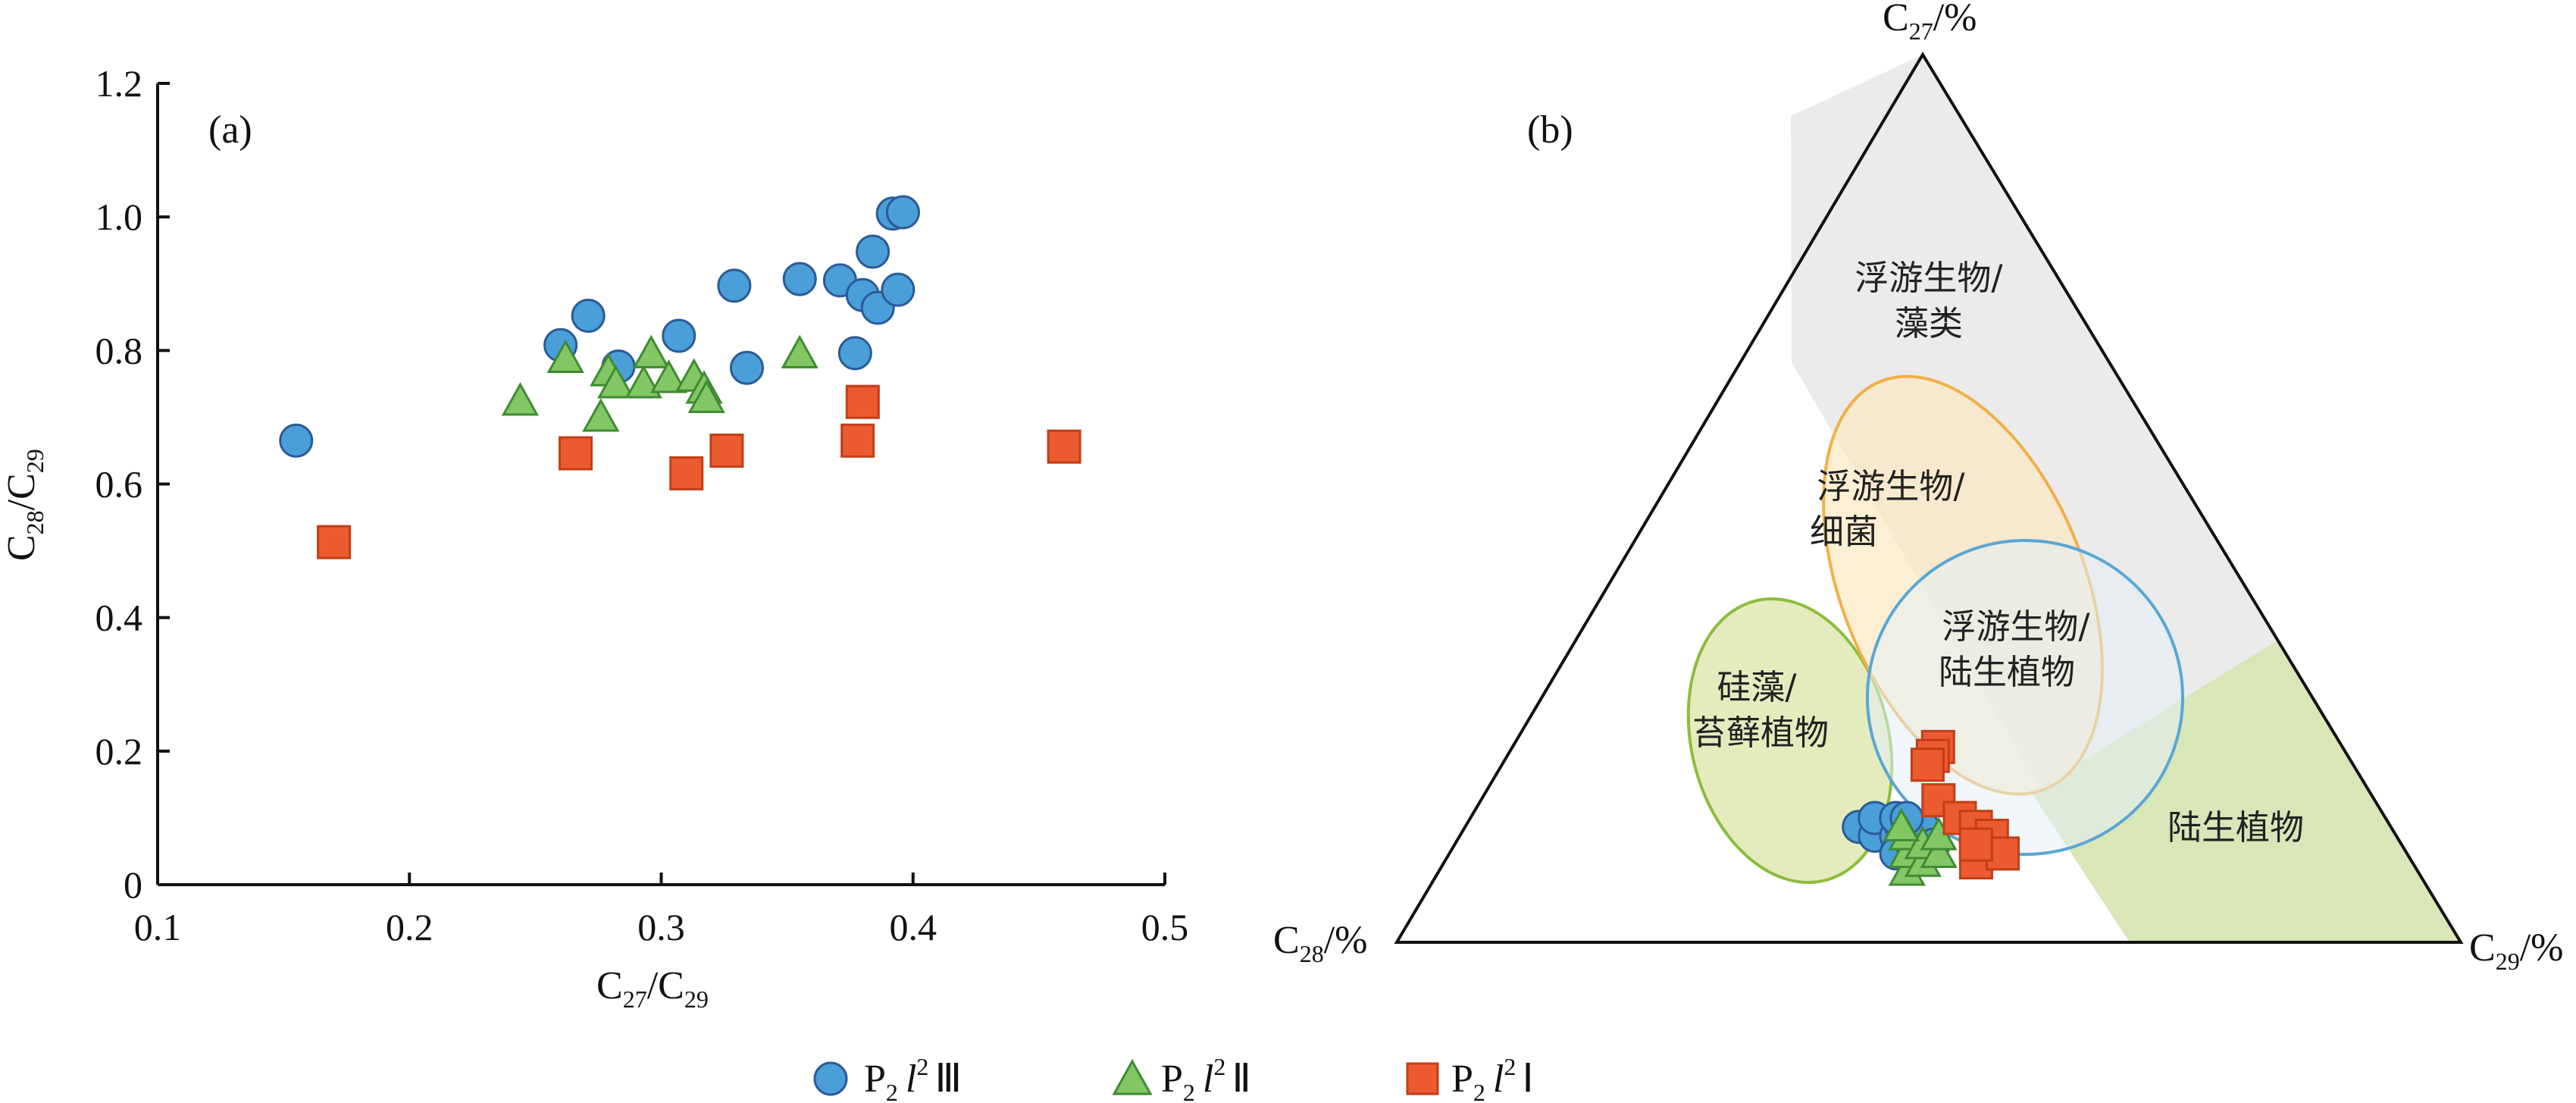 The image size is (2576, 1103). I want to click on legend: P2 l2 Ⅲ P2 l2 Ⅱ P2 l2 Ⅰ, so click(1173, 1078).